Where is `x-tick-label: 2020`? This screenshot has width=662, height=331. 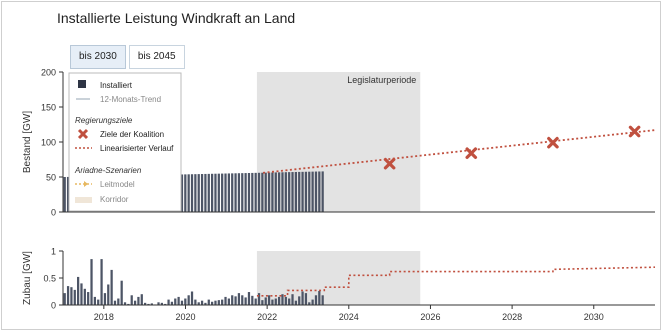 x-tick-label: 2020 is located at coordinates (185, 317).